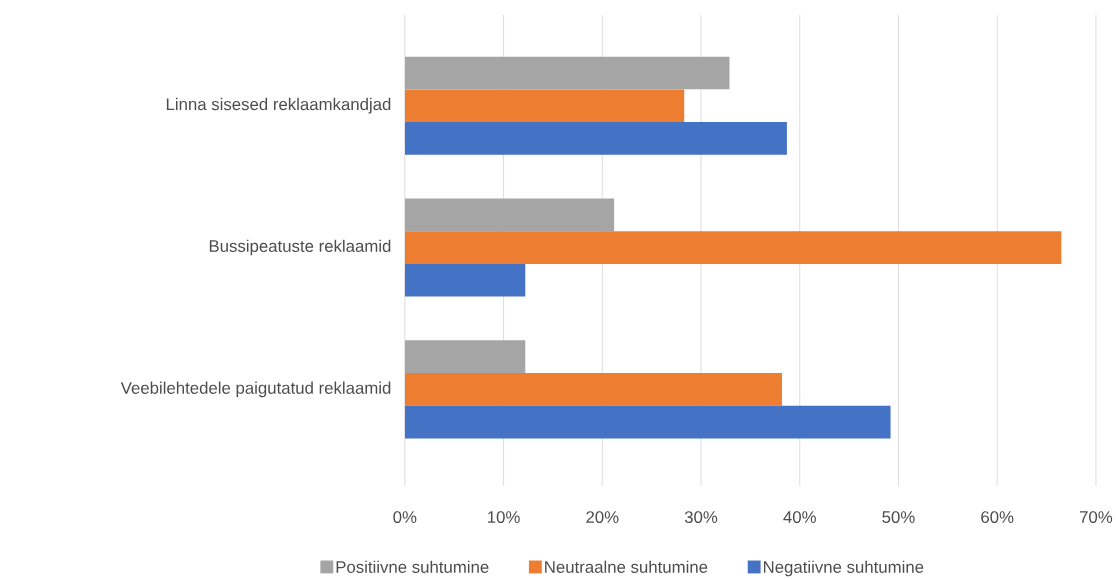  What do you see at coordinates (504, 517) in the screenshot?
I see `x-tick-label: 10%` at bounding box center [504, 517].